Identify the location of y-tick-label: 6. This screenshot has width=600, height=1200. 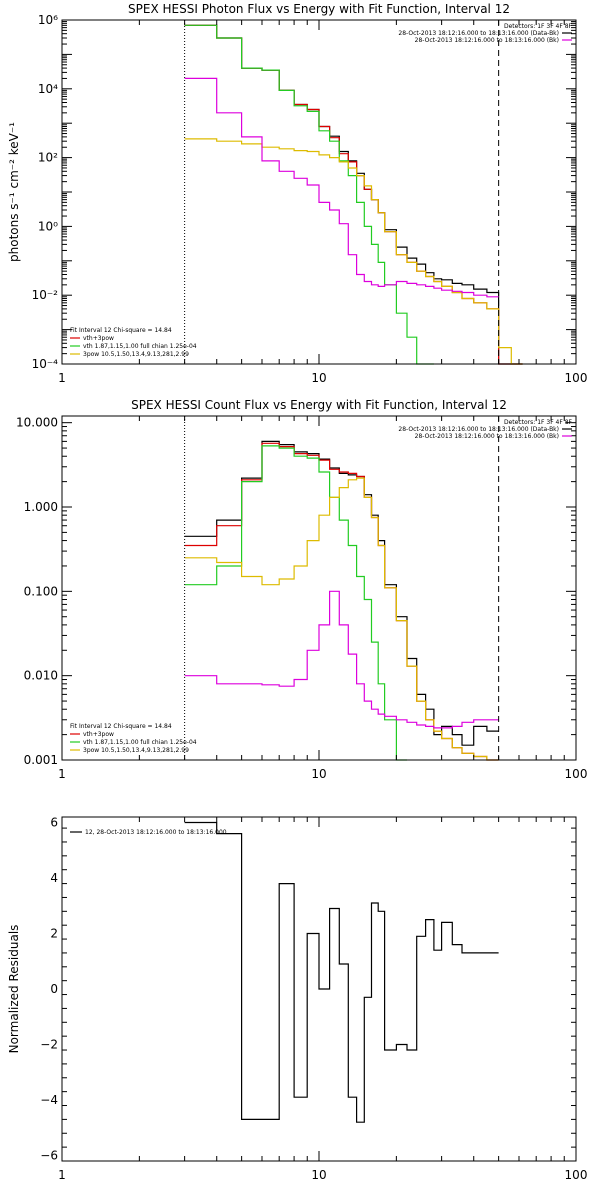
(54, 823).